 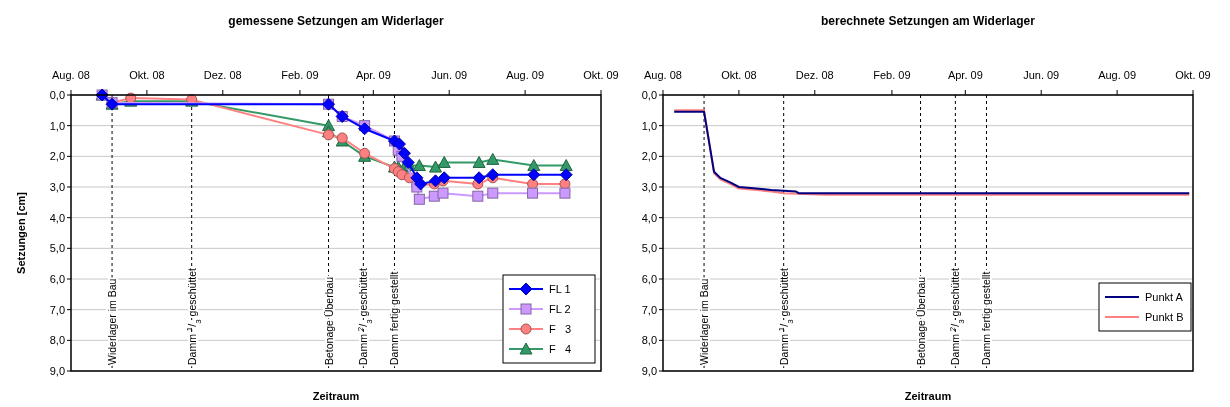 What do you see at coordinates (560, 289) in the screenshot?
I see `legend-label: FL 1` at bounding box center [560, 289].